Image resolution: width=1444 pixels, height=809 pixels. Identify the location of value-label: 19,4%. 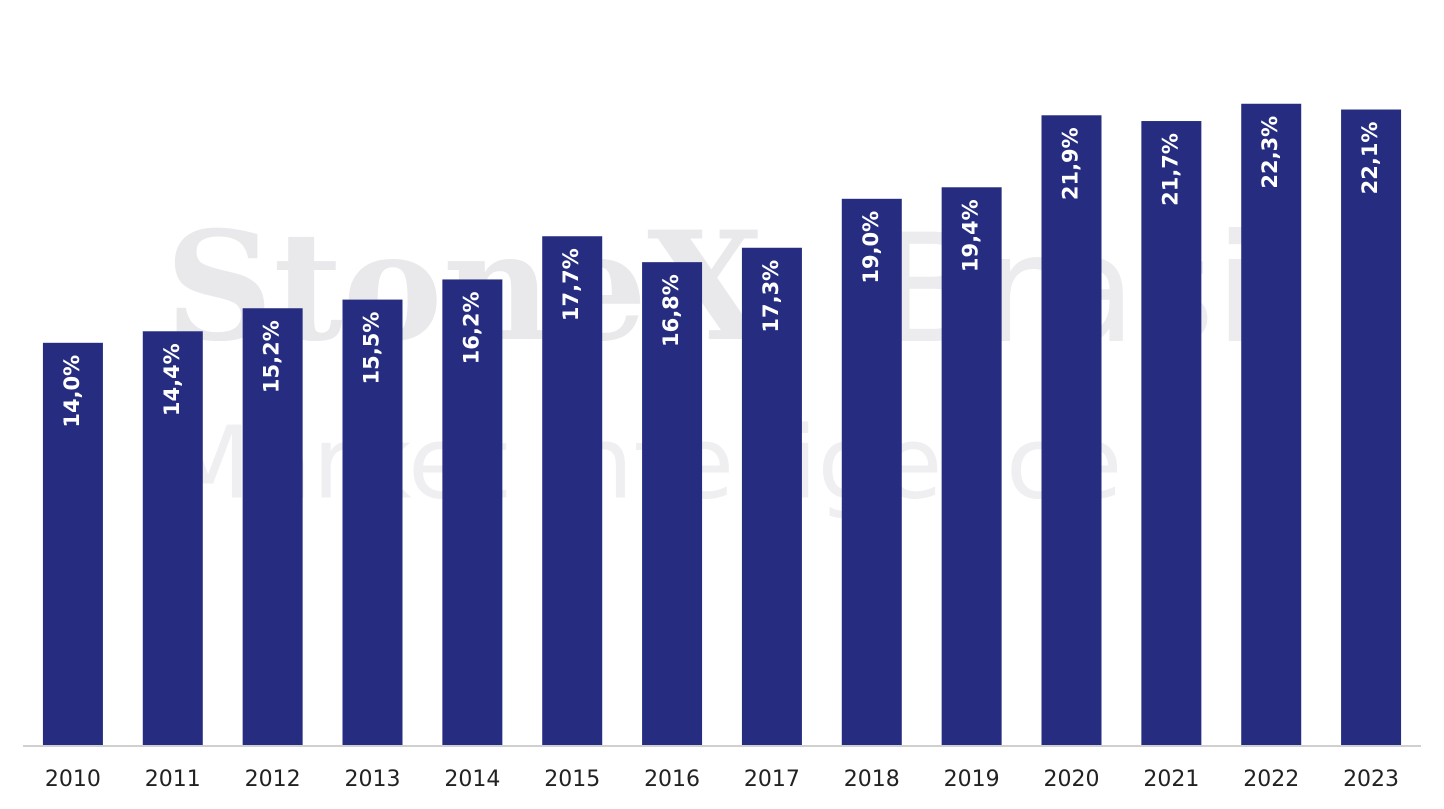
(971, 235).